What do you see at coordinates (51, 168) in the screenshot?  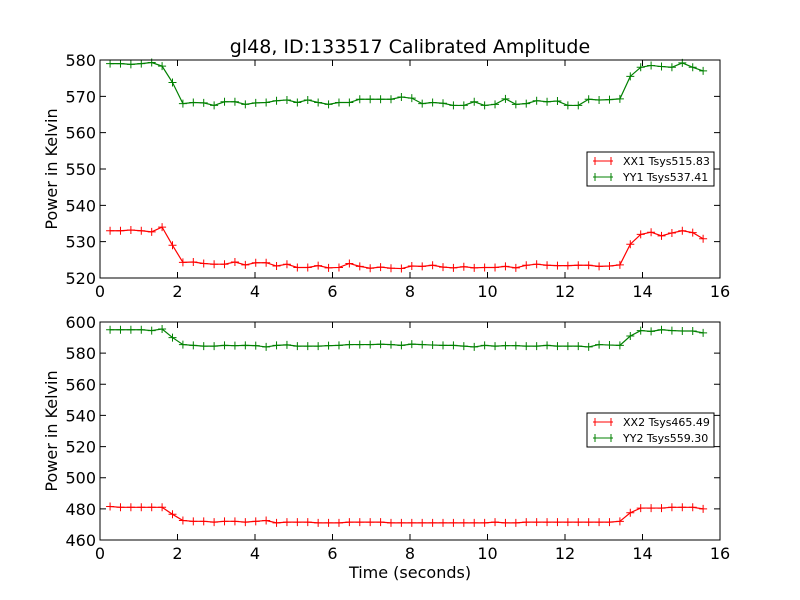 I see `y-axis-label: Power in Kelvin` at bounding box center [51, 168].